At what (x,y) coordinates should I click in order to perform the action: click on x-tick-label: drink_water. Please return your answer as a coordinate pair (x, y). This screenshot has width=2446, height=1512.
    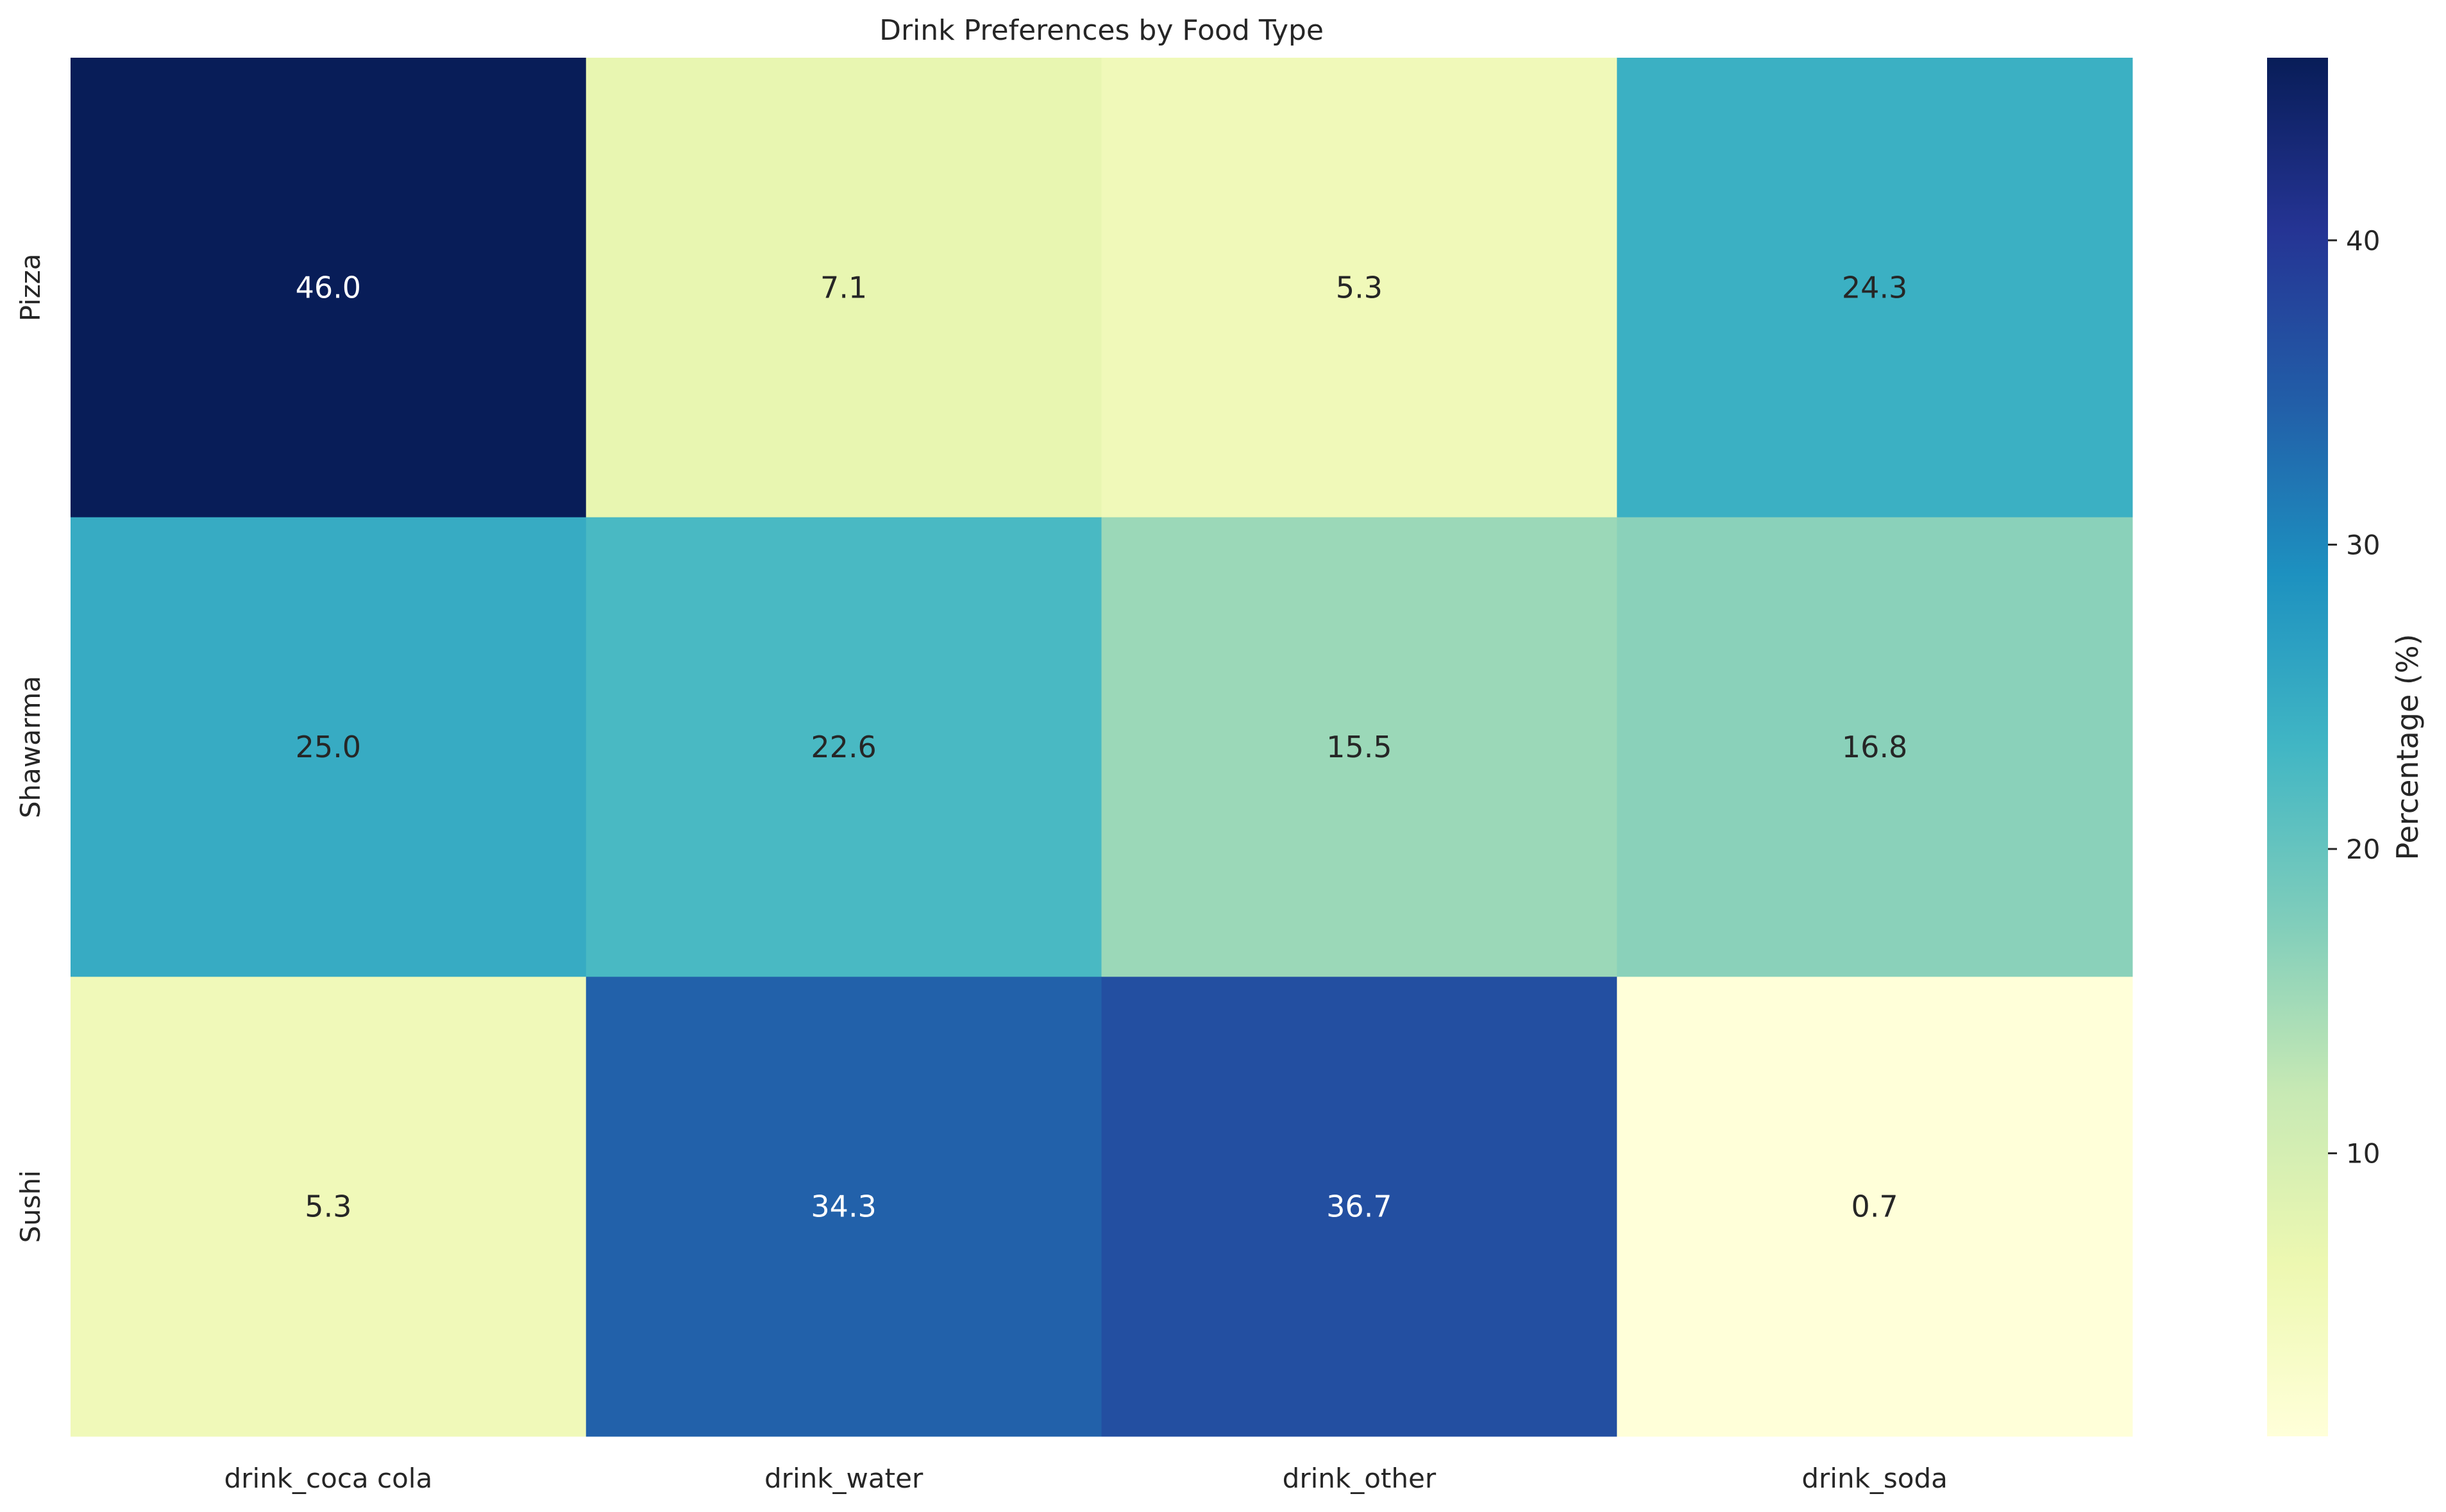
    Looking at the image, I should click on (844, 1478).